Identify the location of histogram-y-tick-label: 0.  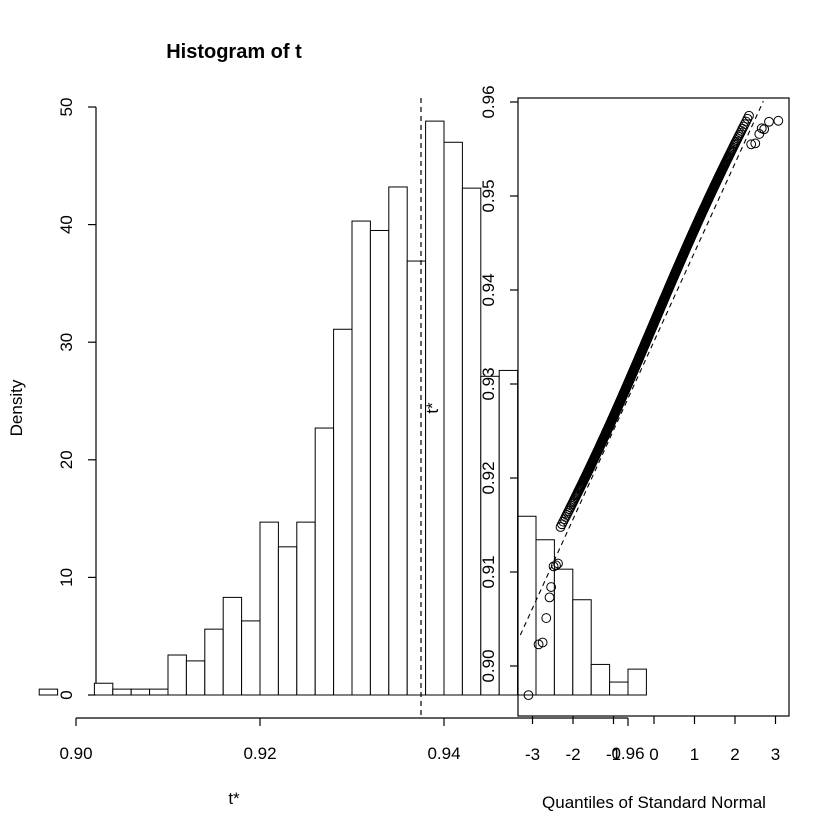
(66, 694).